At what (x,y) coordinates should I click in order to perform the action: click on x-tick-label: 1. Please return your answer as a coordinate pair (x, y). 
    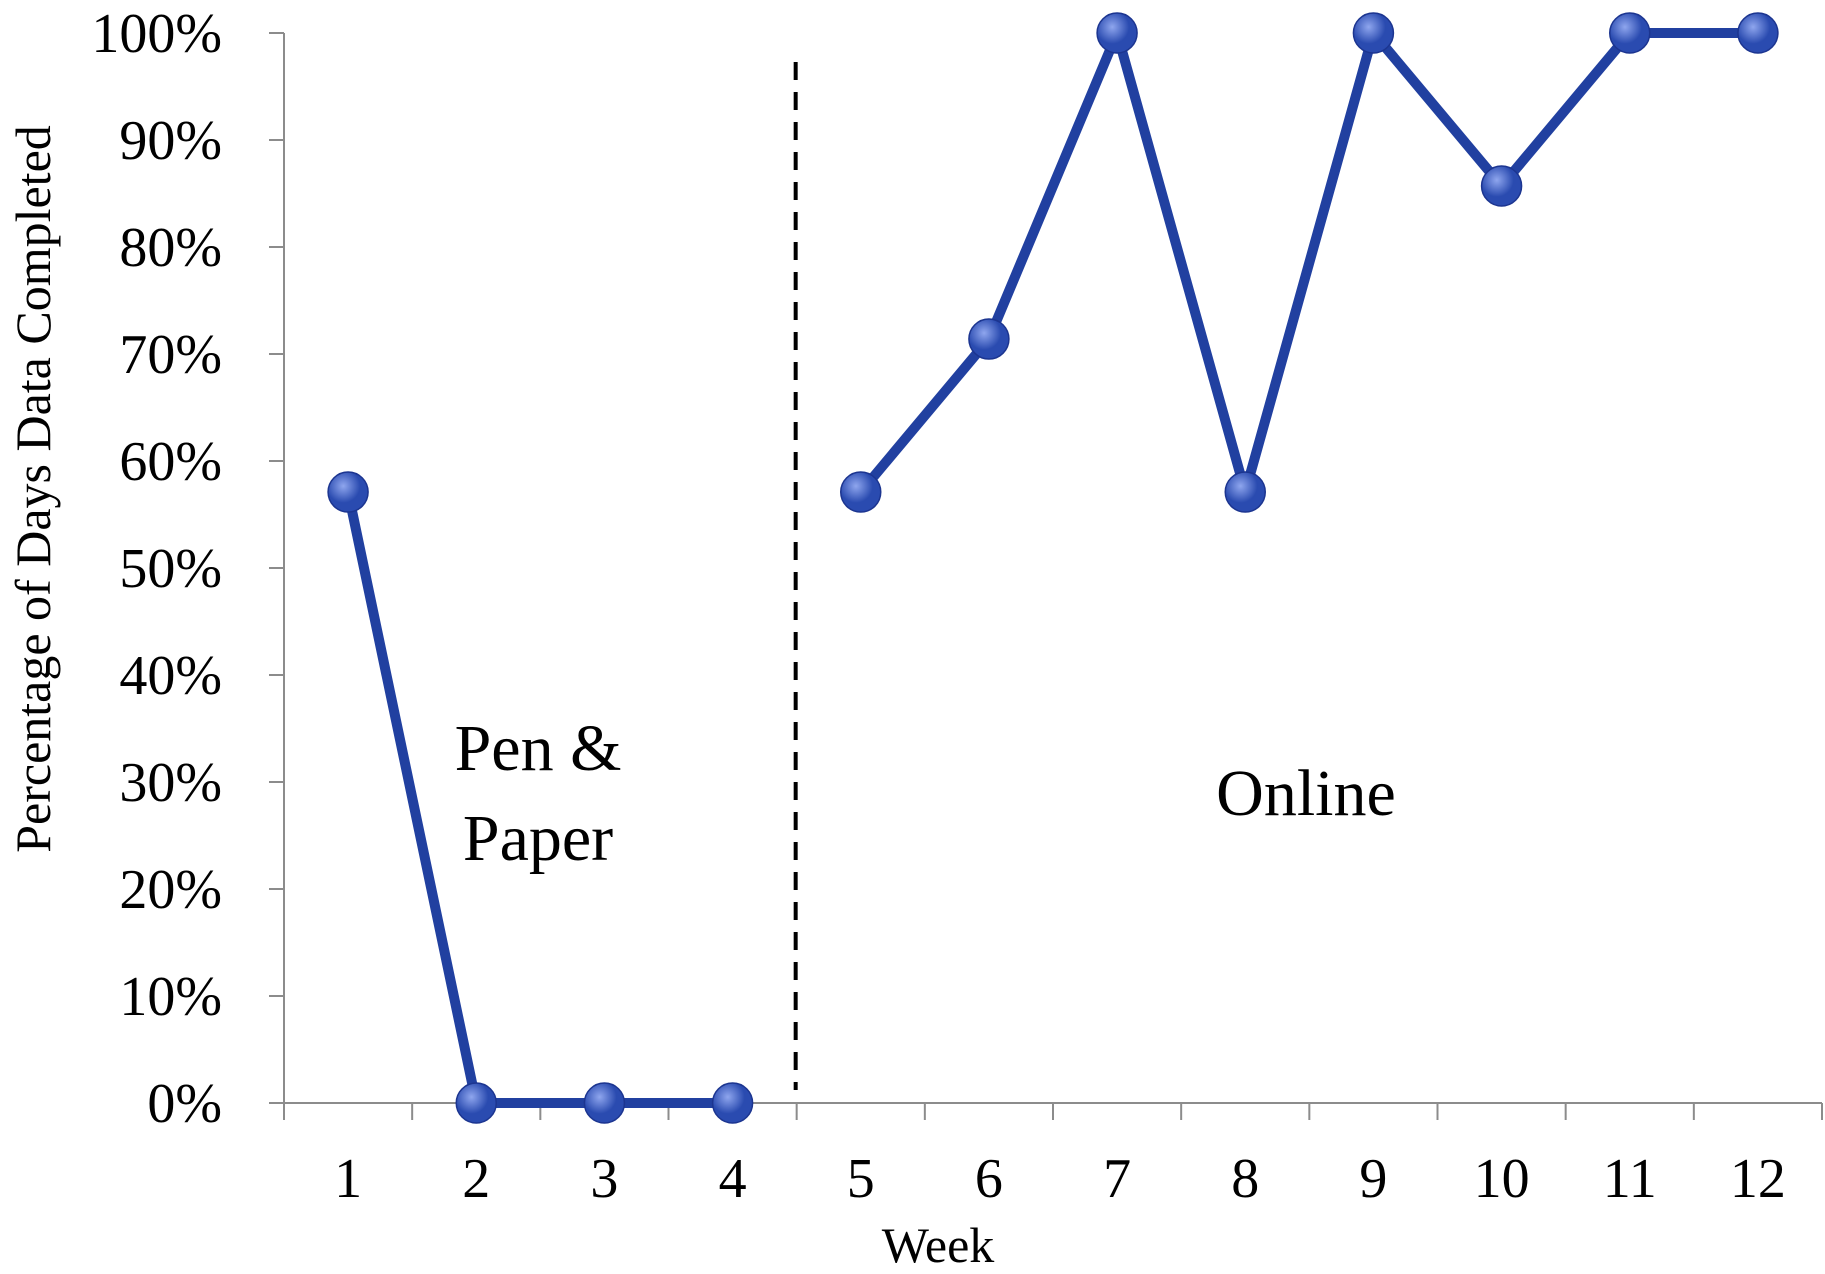
    Looking at the image, I should click on (348, 1179).